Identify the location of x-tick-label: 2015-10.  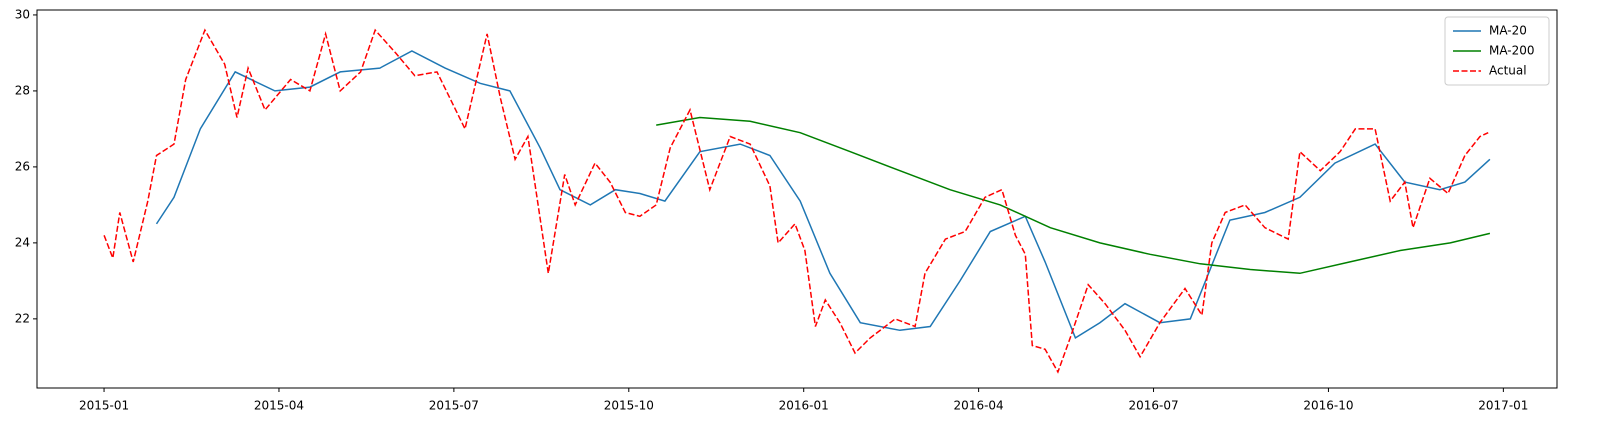
(629, 406).